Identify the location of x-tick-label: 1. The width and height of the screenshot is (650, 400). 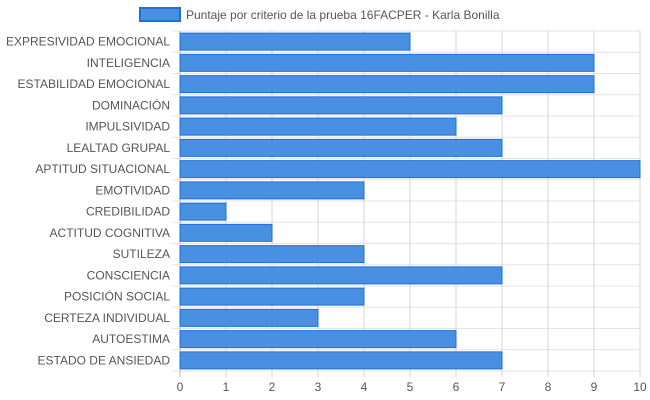
(226, 387).